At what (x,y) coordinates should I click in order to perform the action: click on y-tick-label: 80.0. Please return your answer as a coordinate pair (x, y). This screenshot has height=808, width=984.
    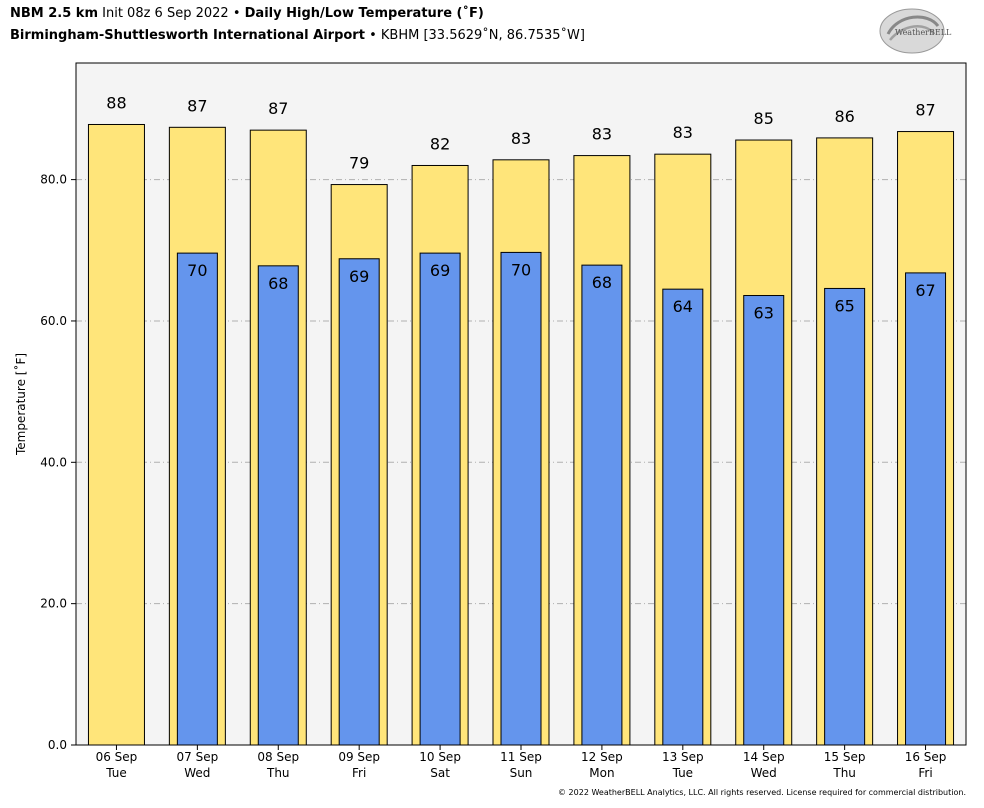
    Looking at the image, I should click on (53, 180).